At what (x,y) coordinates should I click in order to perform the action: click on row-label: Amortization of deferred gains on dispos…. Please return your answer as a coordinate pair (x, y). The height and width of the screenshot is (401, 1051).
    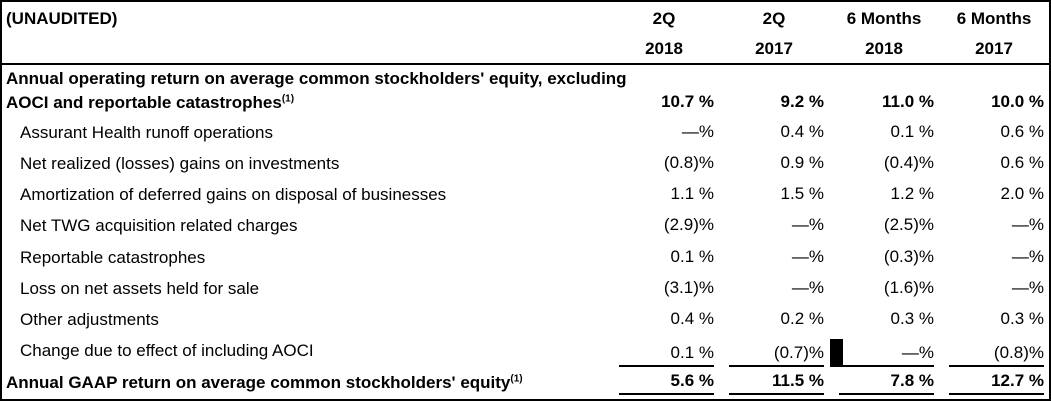
    Looking at the image, I should click on (305, 195).